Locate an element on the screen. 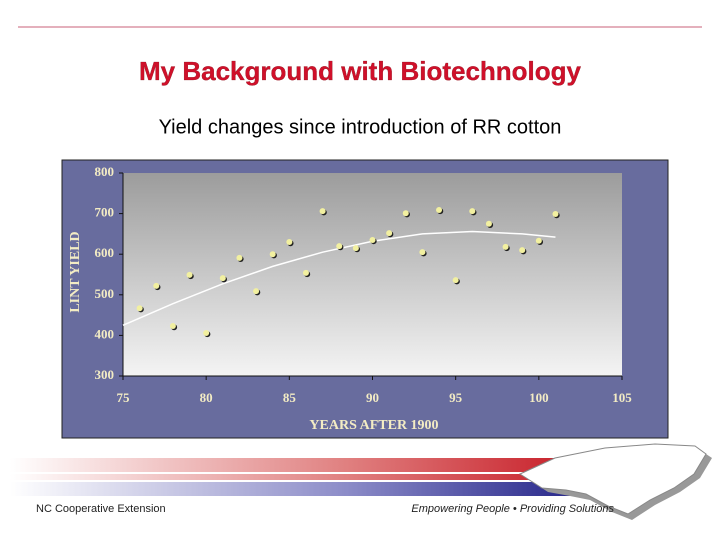  y-tick-label: 400 is located at coordinates (105, 333).